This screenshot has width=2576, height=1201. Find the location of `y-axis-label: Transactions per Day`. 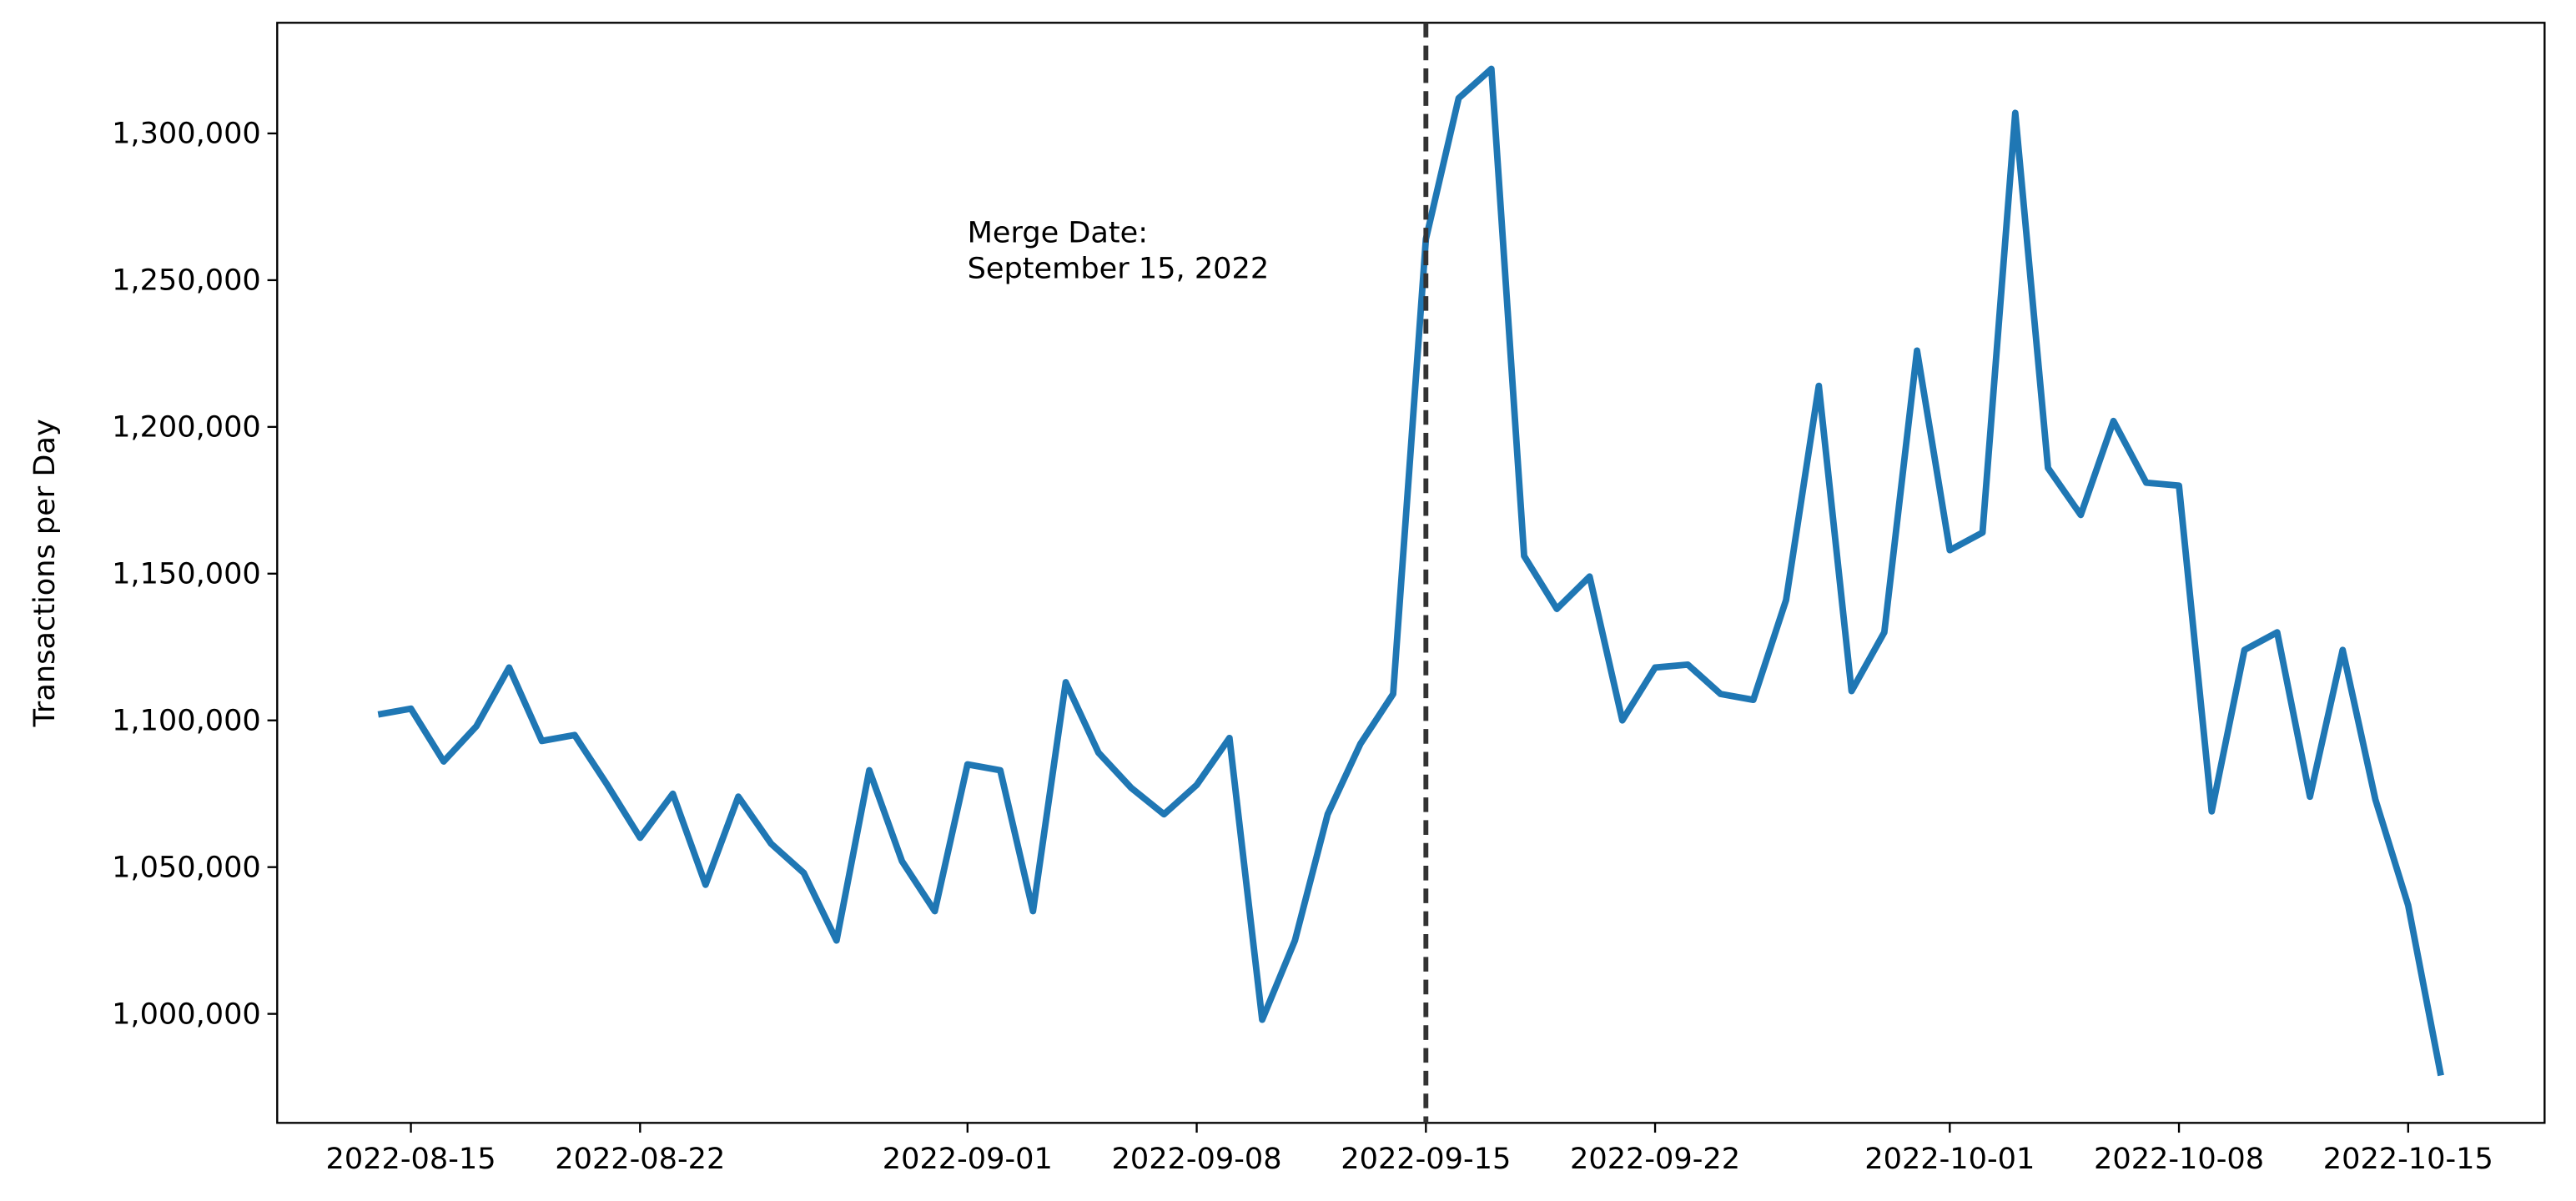

y-axis-label: Transactions per Day is located at coordinates (45, 573).